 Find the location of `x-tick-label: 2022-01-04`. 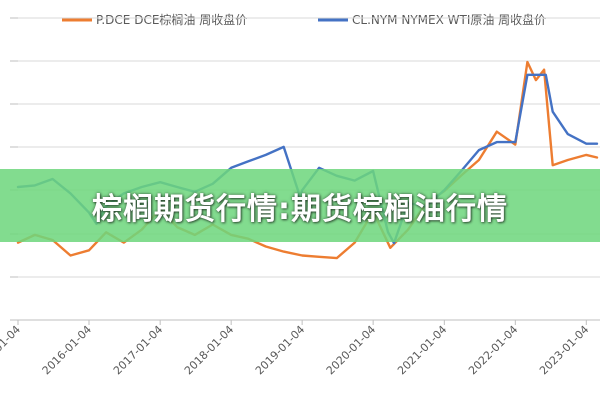

x-tick-label: 2022-01-04 is located at coordinates (493, 350).